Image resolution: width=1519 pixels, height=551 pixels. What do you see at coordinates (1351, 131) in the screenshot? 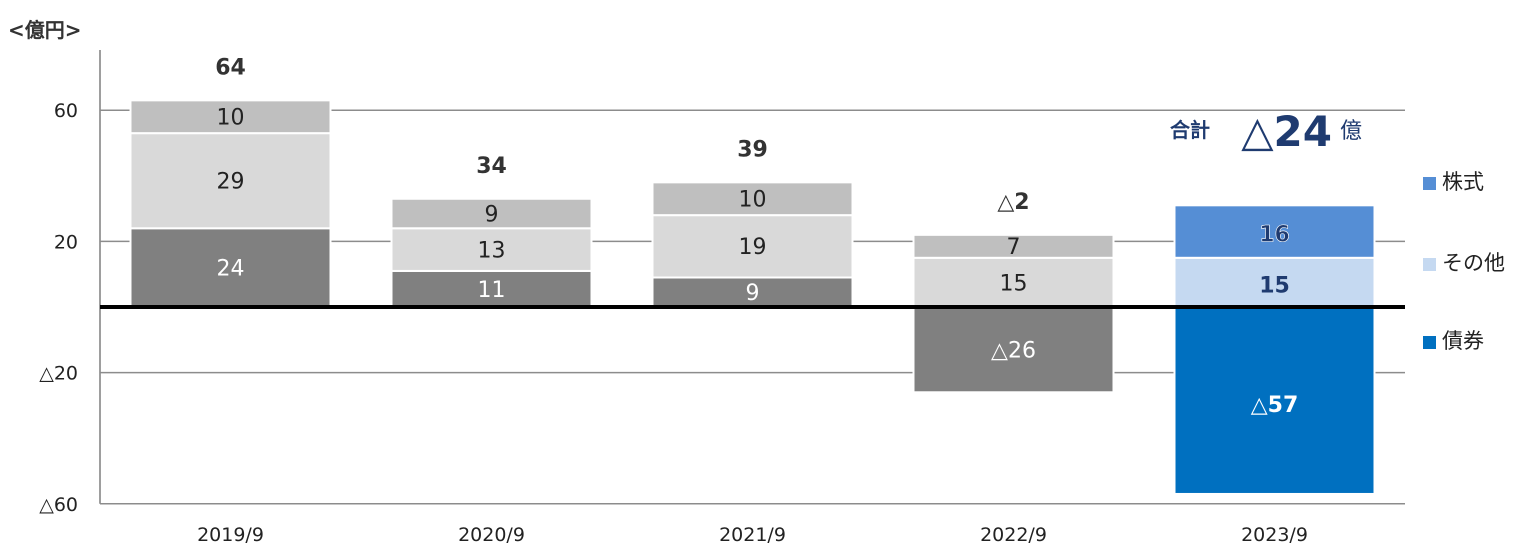
I see `annotation-unit: 億` at bounding box center [1351, 131].